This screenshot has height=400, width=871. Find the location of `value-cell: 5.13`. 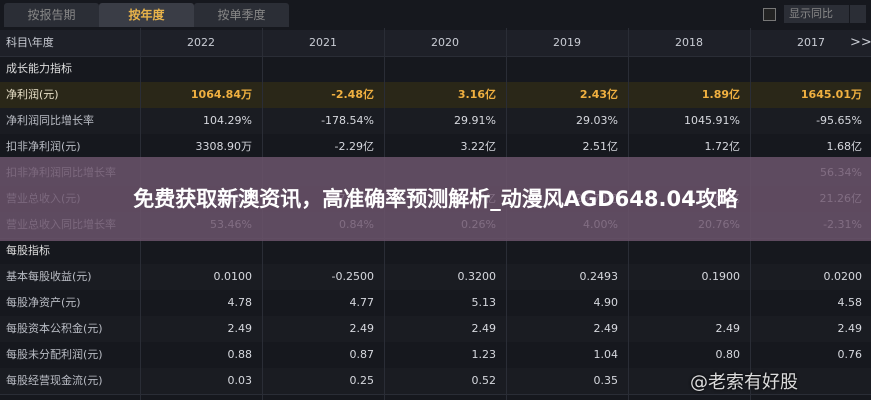

value-cell: 5.13 is located at coordinates (484, 302).